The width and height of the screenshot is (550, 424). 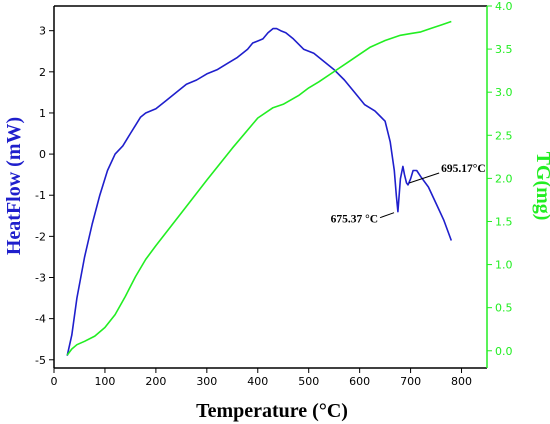 I want to click on right-y-tick-label-4.0: 4.0, so click(x=504, y=6).